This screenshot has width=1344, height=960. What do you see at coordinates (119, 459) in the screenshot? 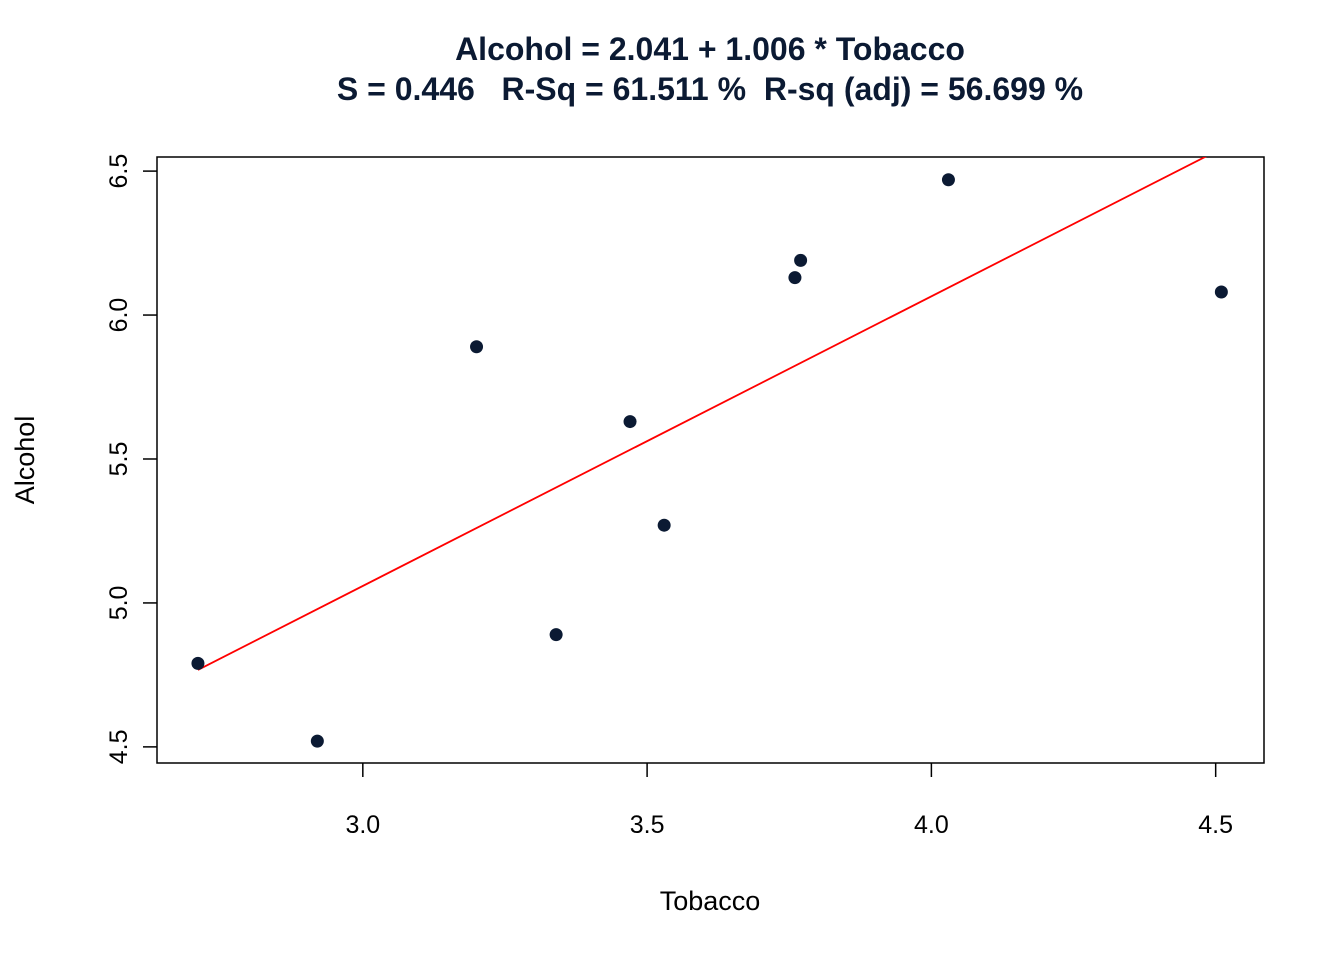
I see `y-tick-label: 5.5` at bounding box center [119, 459].